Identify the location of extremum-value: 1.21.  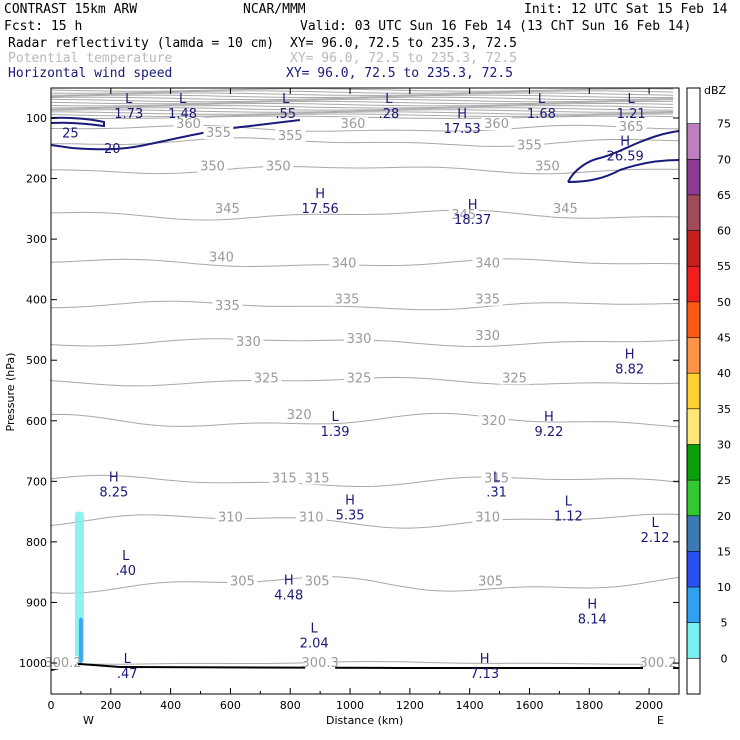
(631, 114).